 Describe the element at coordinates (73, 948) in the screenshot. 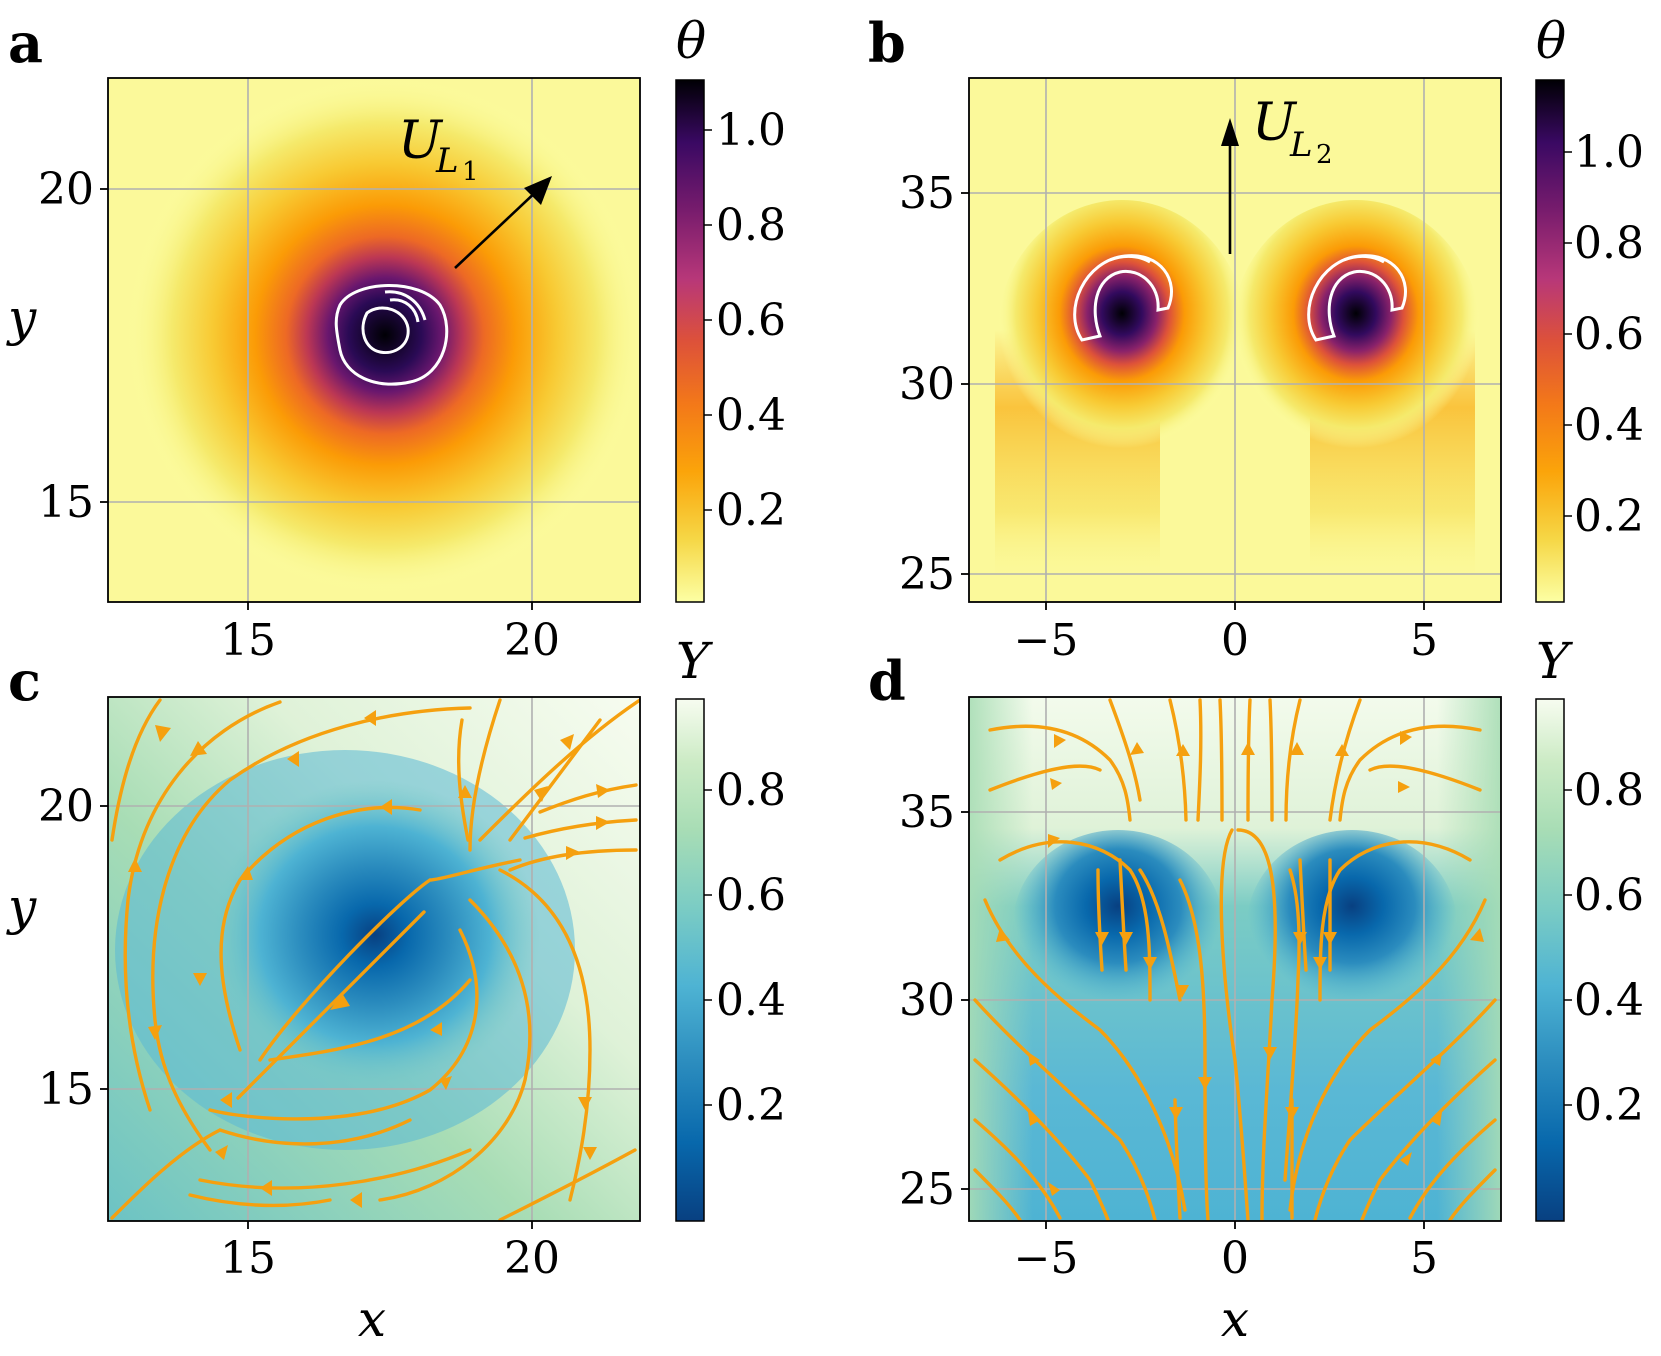

I see `y-ticks-c: 20 15` at that location.